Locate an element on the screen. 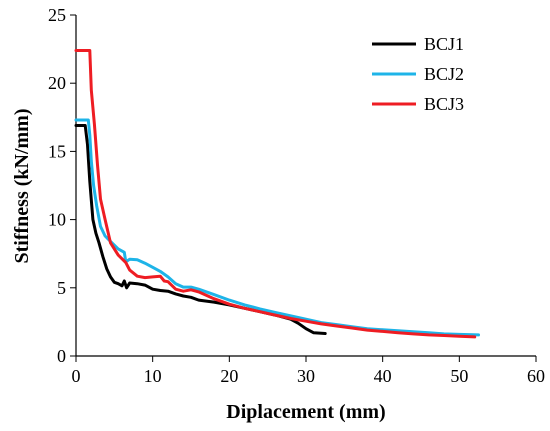  y-tick-label: 15 is located at coordinates (57, 151).